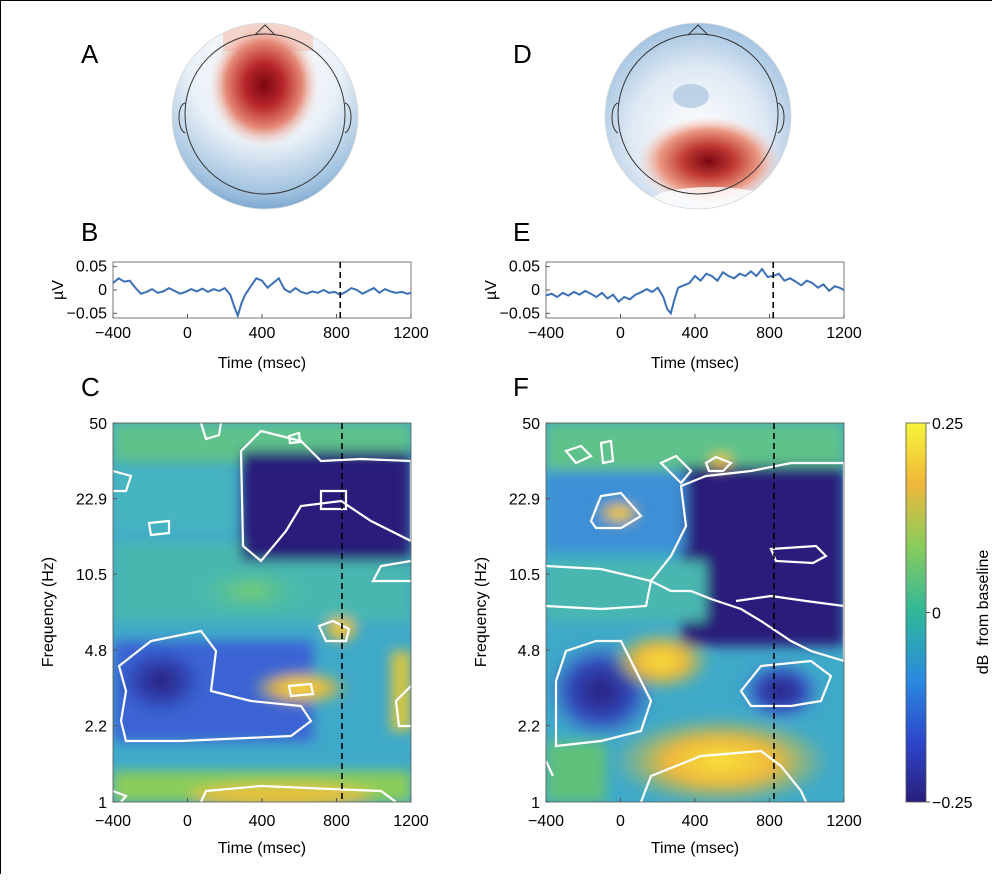 This screenshot has width=992, height=880. What do you see at coordinates (90, 54) in the screenshot?
I see `panel-label-a: A` at bounding box center [90, 54].